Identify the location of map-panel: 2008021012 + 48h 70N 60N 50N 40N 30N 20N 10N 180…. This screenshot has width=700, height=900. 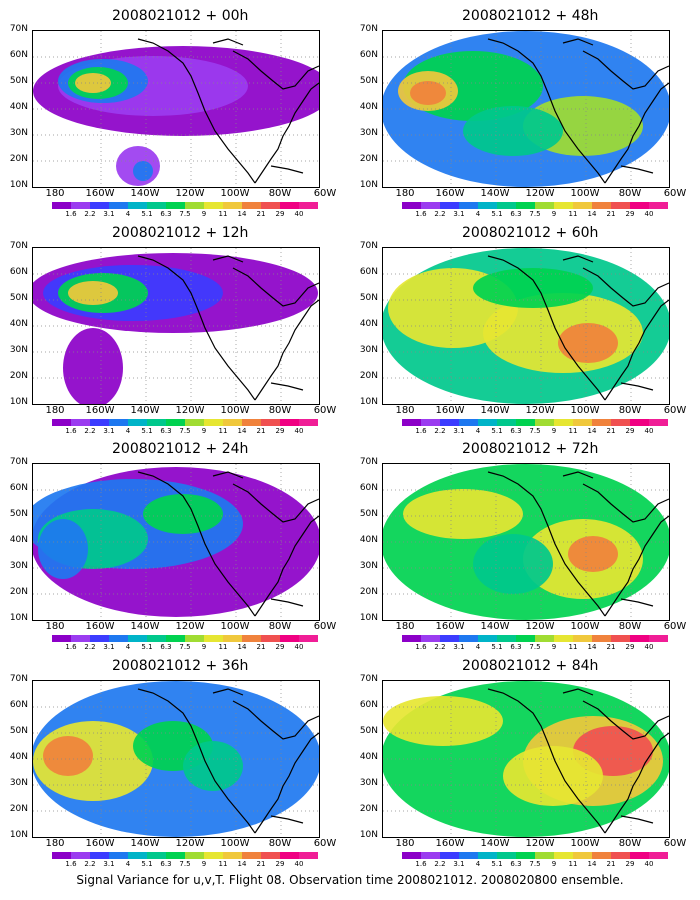
(523, 113).